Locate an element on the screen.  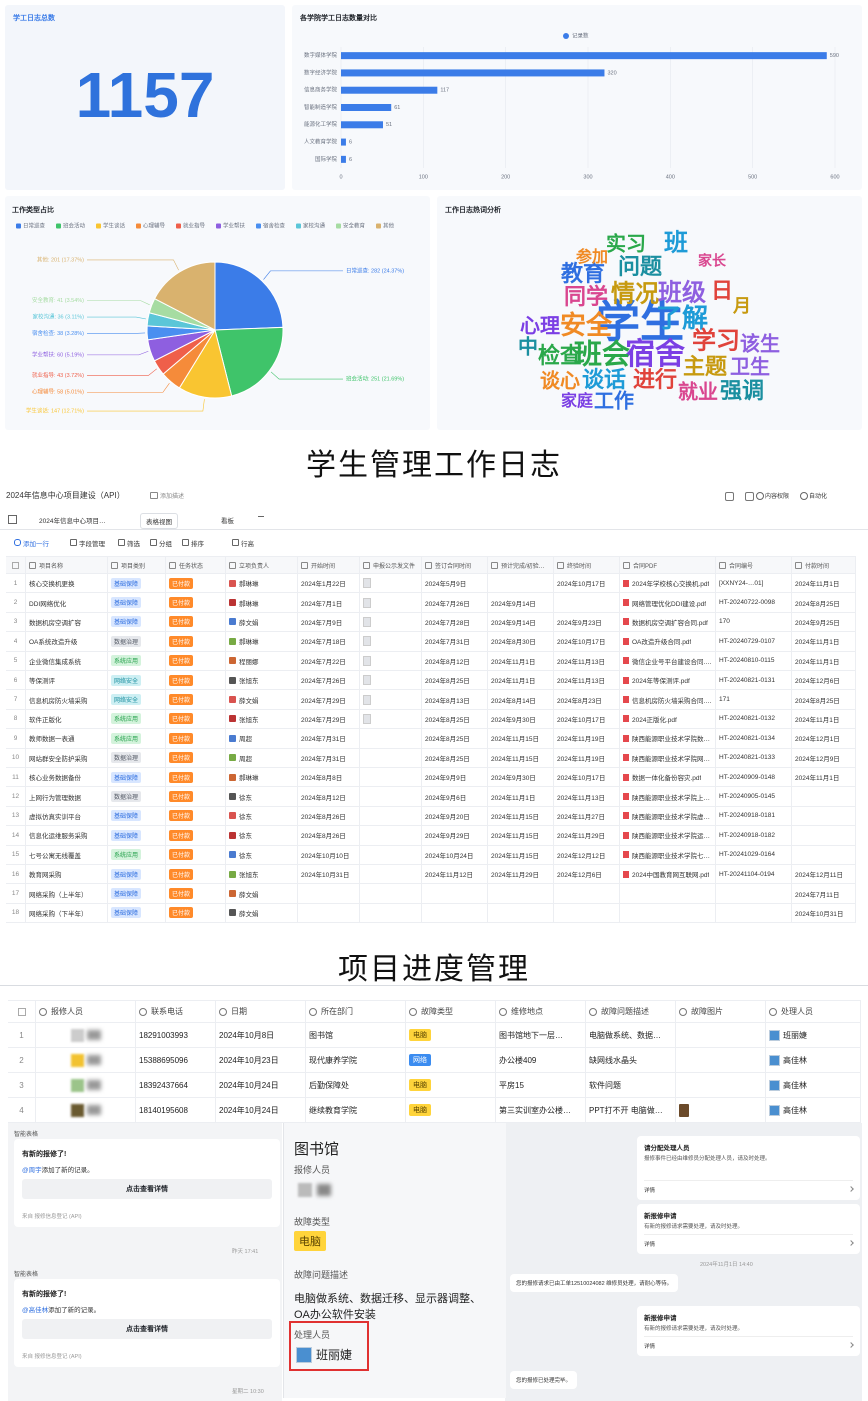
header-label: 付款时间 is located at coordinates (817, 566).